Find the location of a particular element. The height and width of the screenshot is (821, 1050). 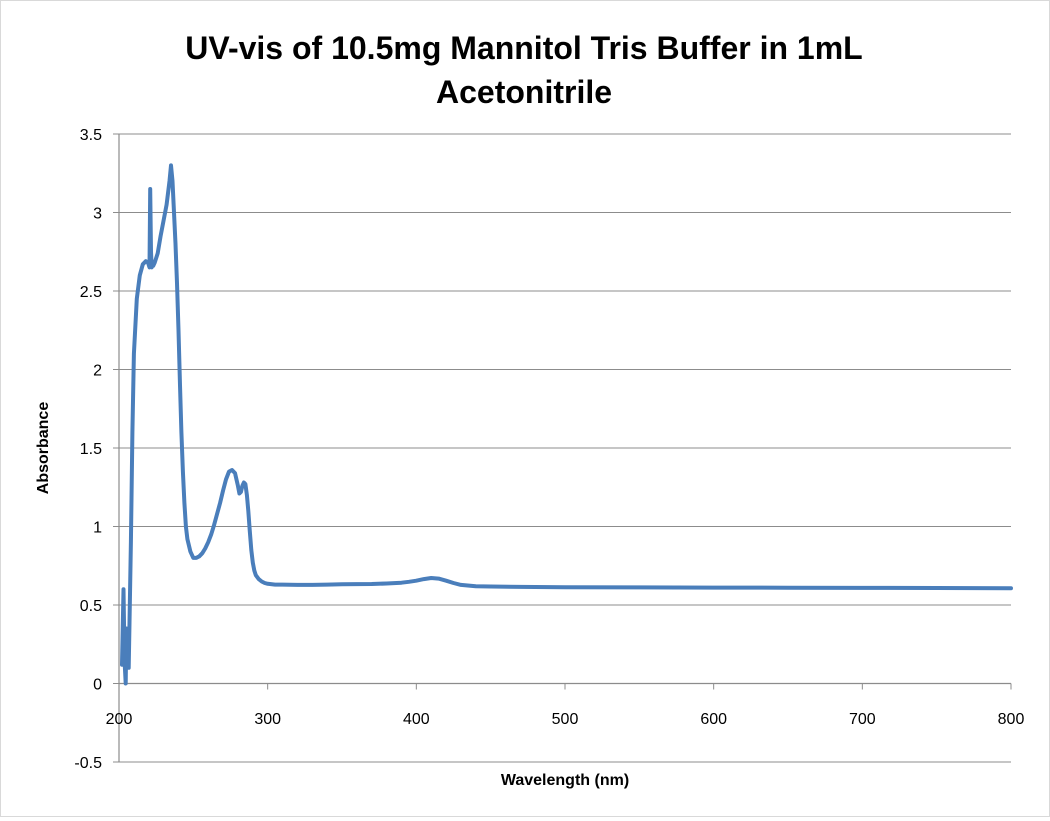

x-tick-label: 700 is located at coordinates (862, 719).